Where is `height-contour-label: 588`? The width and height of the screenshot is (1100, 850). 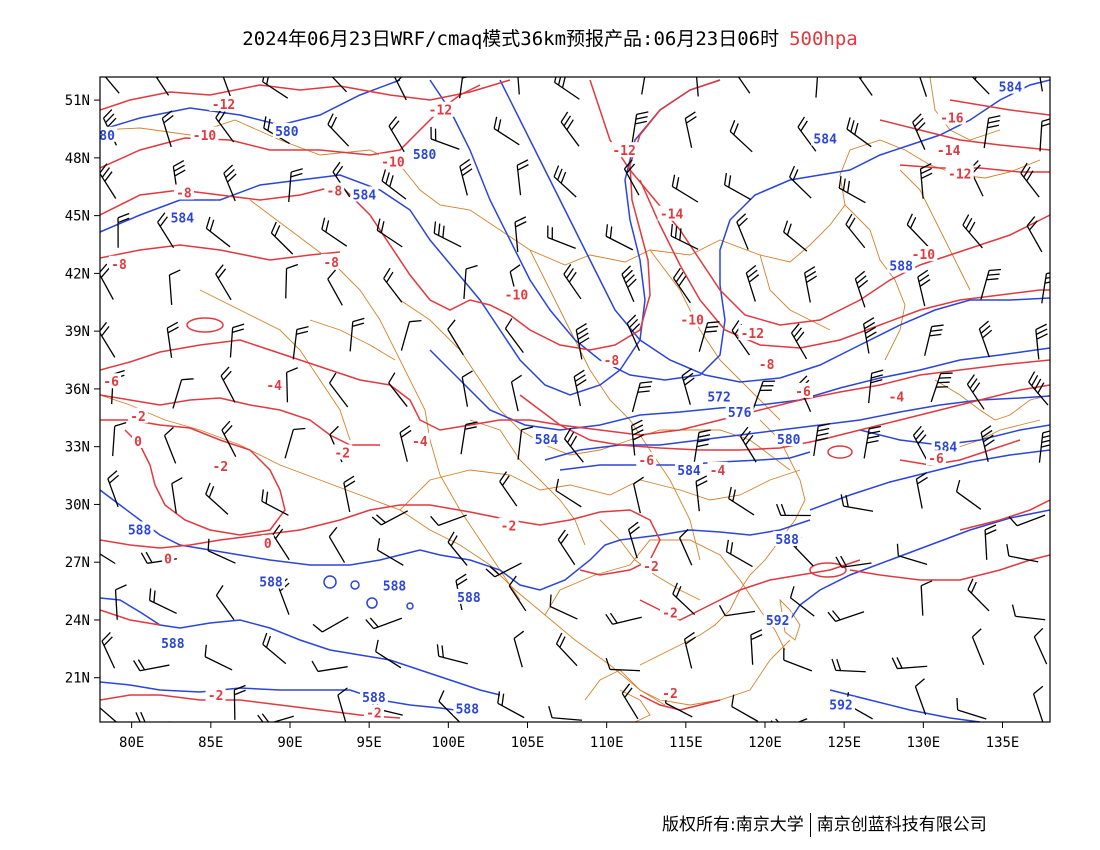
height-contour-label: 588 is located at coordinates (395, 586).